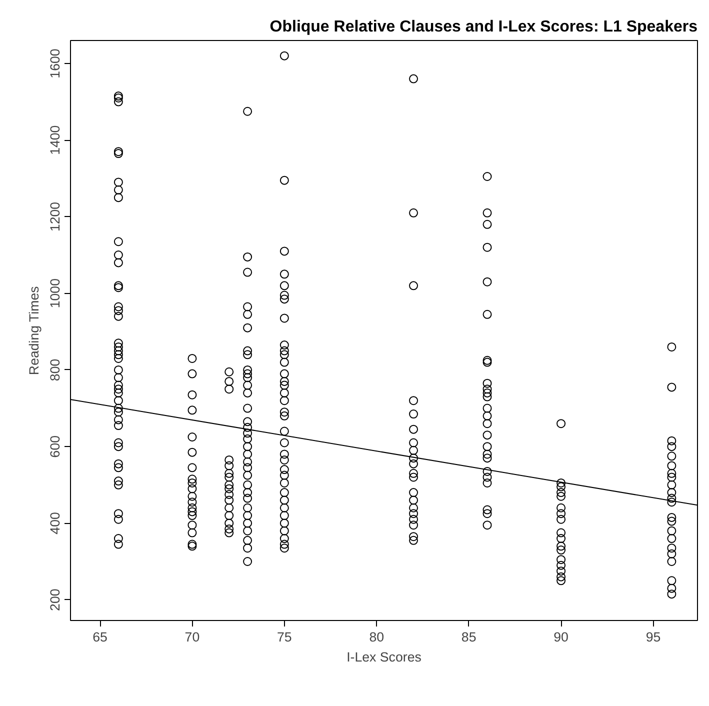 This screenshot has height=706, width=709. Describe the element at coordinates (55, 293) in the screenshot. I see `y-tick-label: 1000` at that location.